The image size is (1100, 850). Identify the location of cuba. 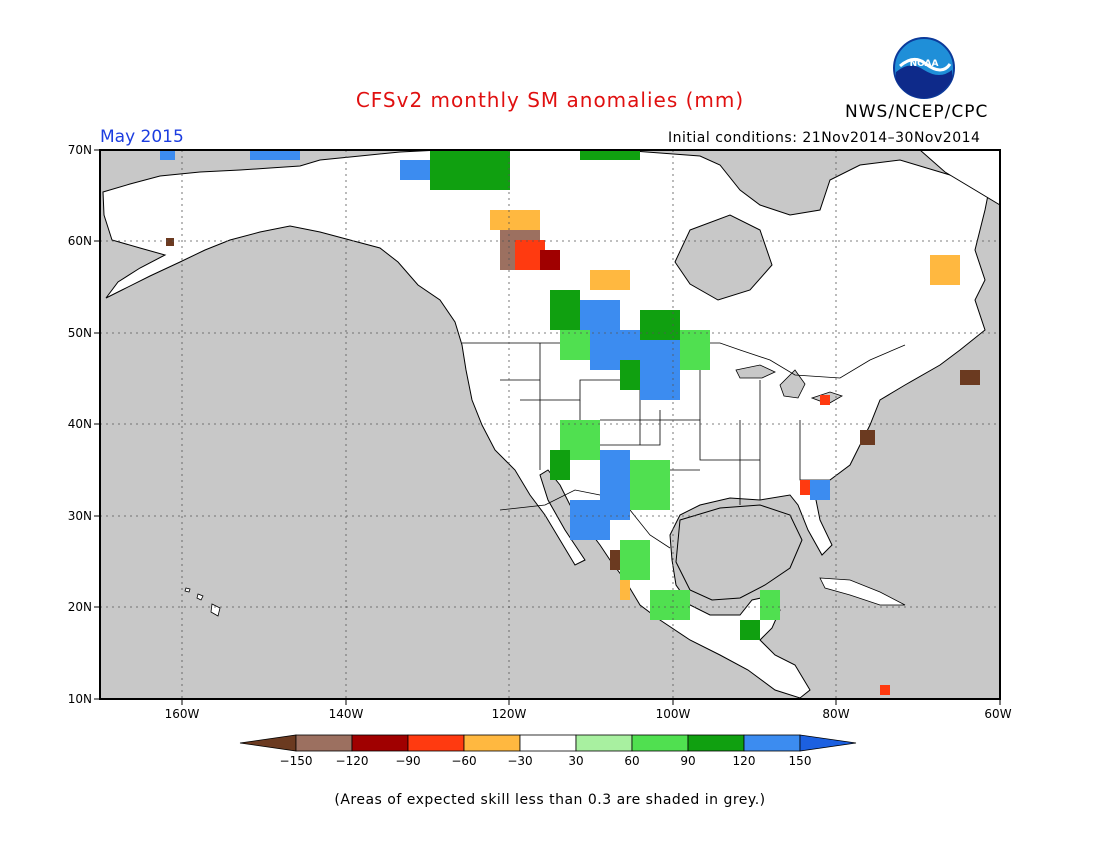
(862, 591).